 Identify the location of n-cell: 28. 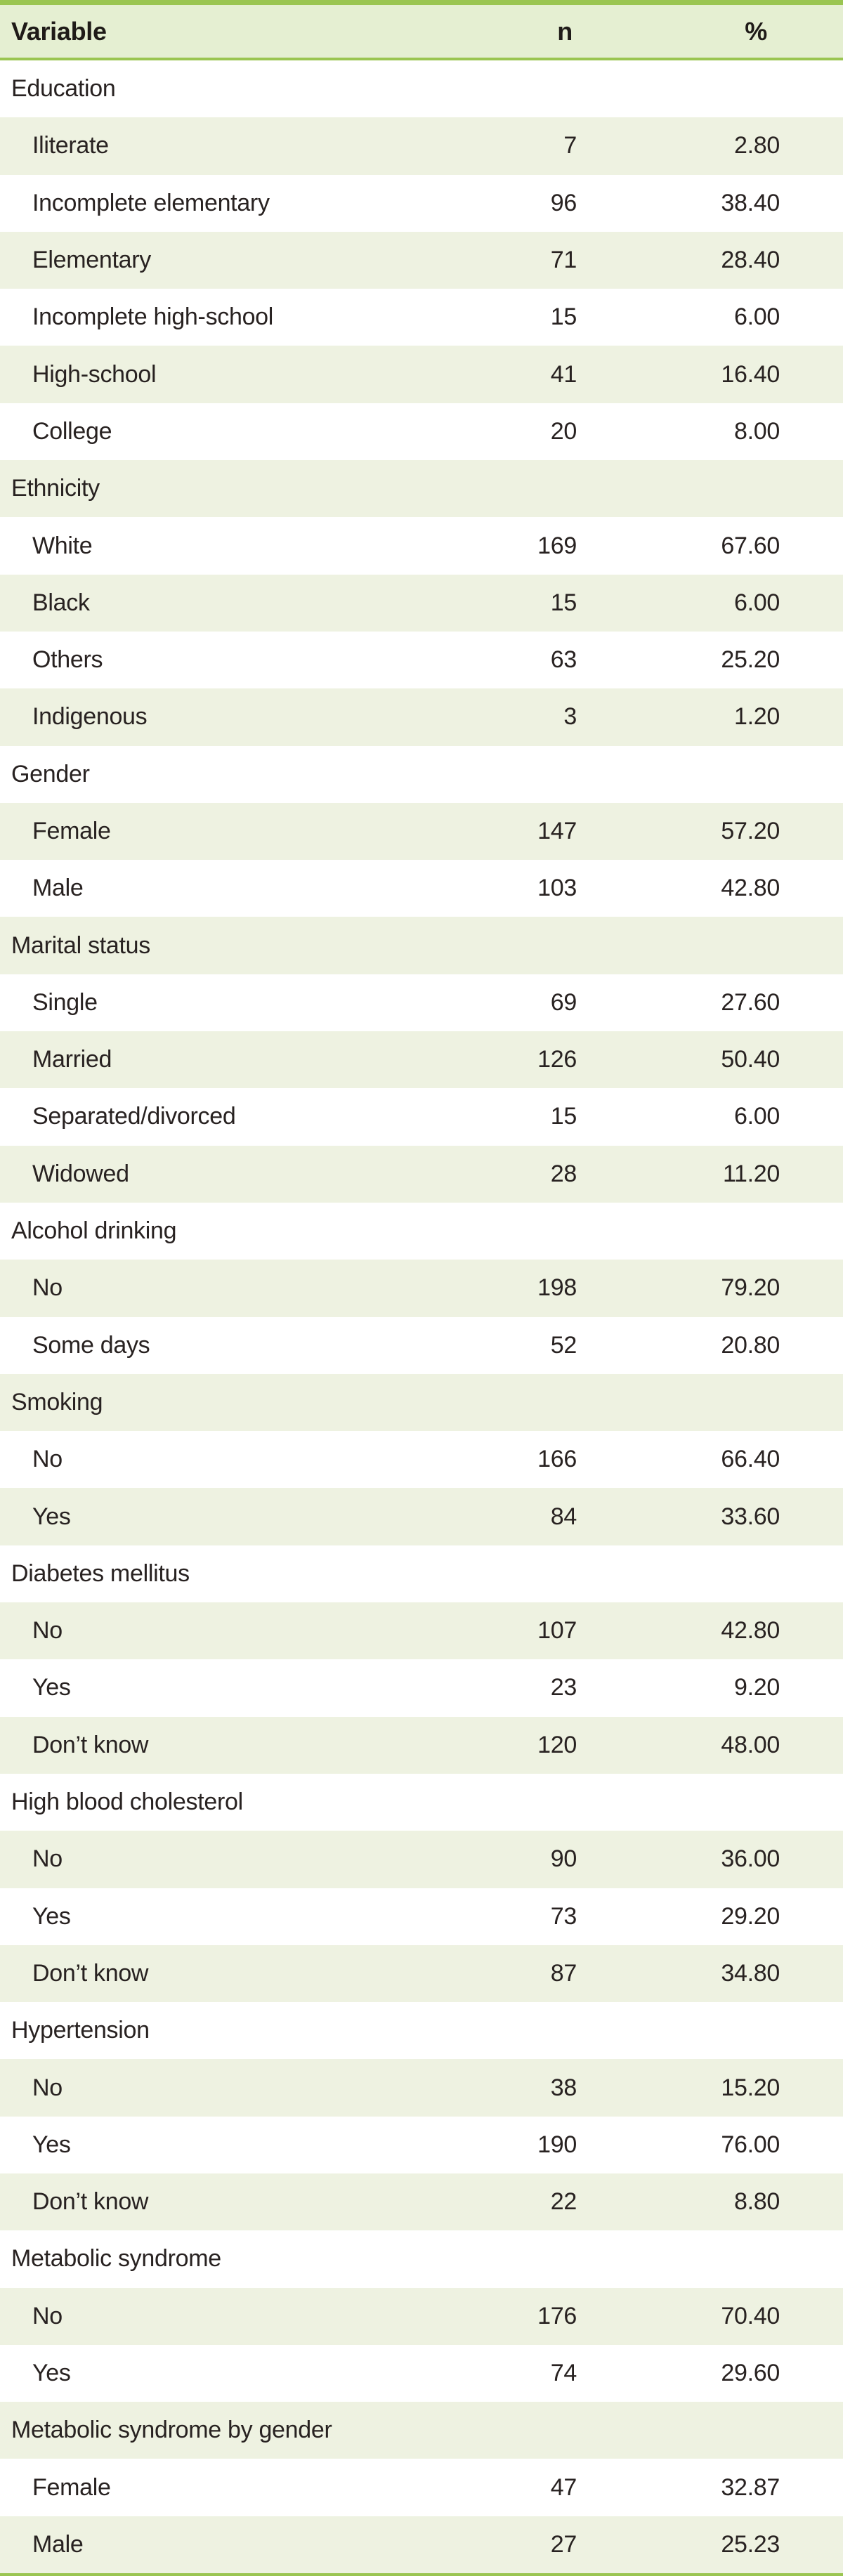
(564, 1173).